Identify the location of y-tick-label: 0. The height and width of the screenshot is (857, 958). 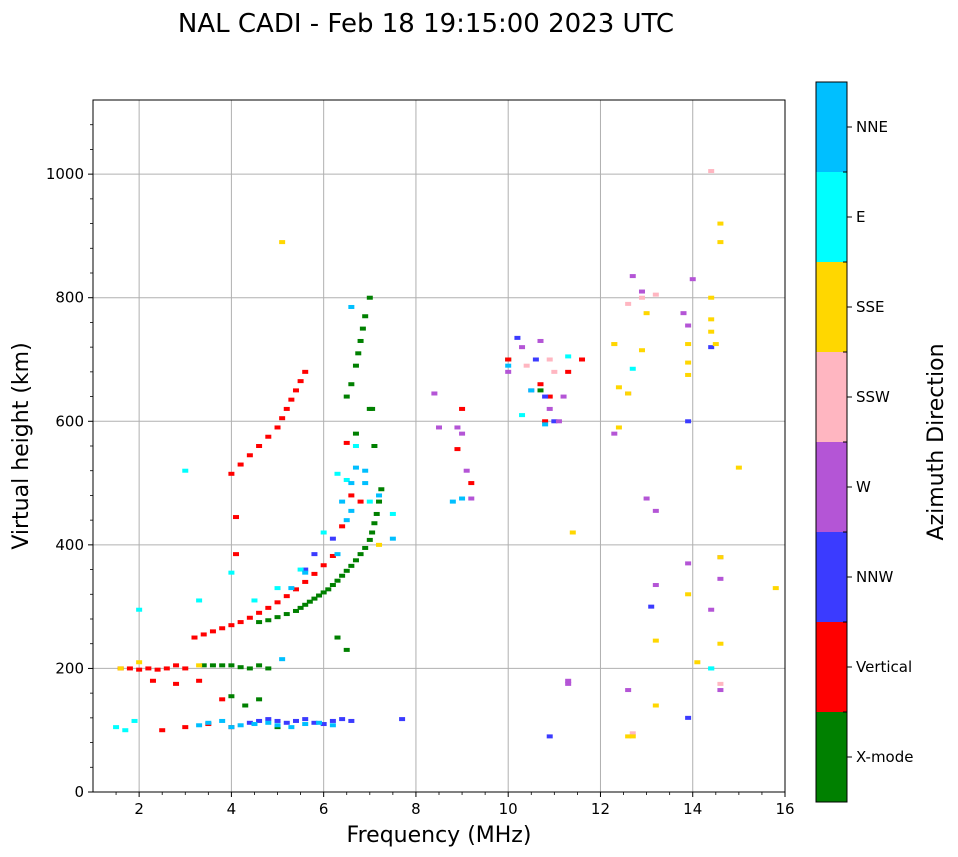
(79, 792).